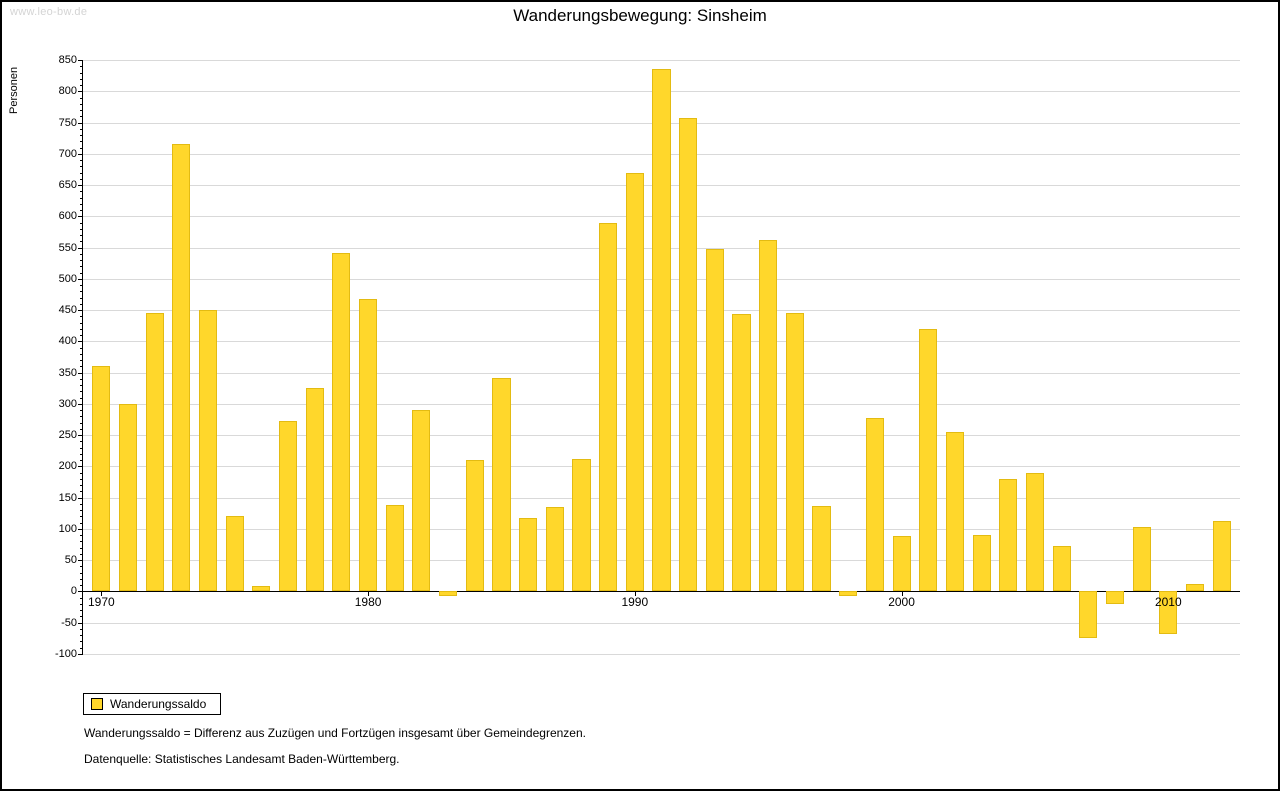 This screenshot has width=1280, height=791. What do you see at coordinates (67, 247) in the screenshot?
I see `y-axis-tick-label: 550` at bounding box center [67, 247].